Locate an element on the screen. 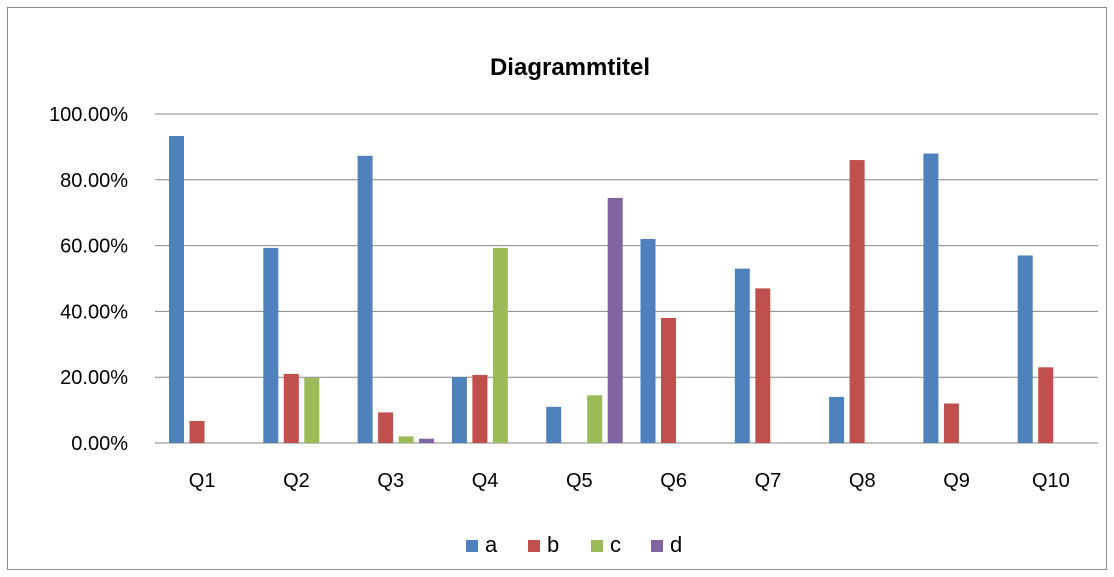 The image size is (1114, 577). legend-swatch-b is located at coordinates (534, 546).